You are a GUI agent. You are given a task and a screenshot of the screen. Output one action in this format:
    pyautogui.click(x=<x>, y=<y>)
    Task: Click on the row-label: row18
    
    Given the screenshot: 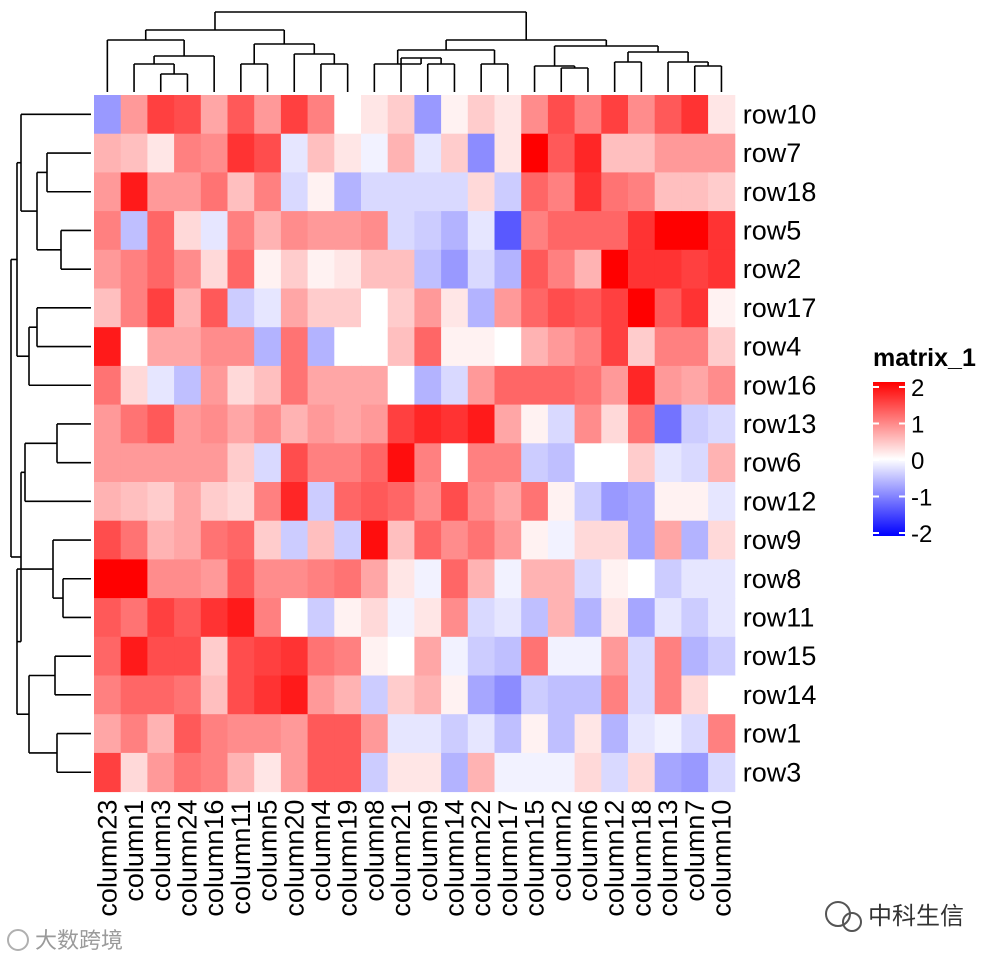 What is the action you would take?
    pyautogui.click(x=780, y=192)
    